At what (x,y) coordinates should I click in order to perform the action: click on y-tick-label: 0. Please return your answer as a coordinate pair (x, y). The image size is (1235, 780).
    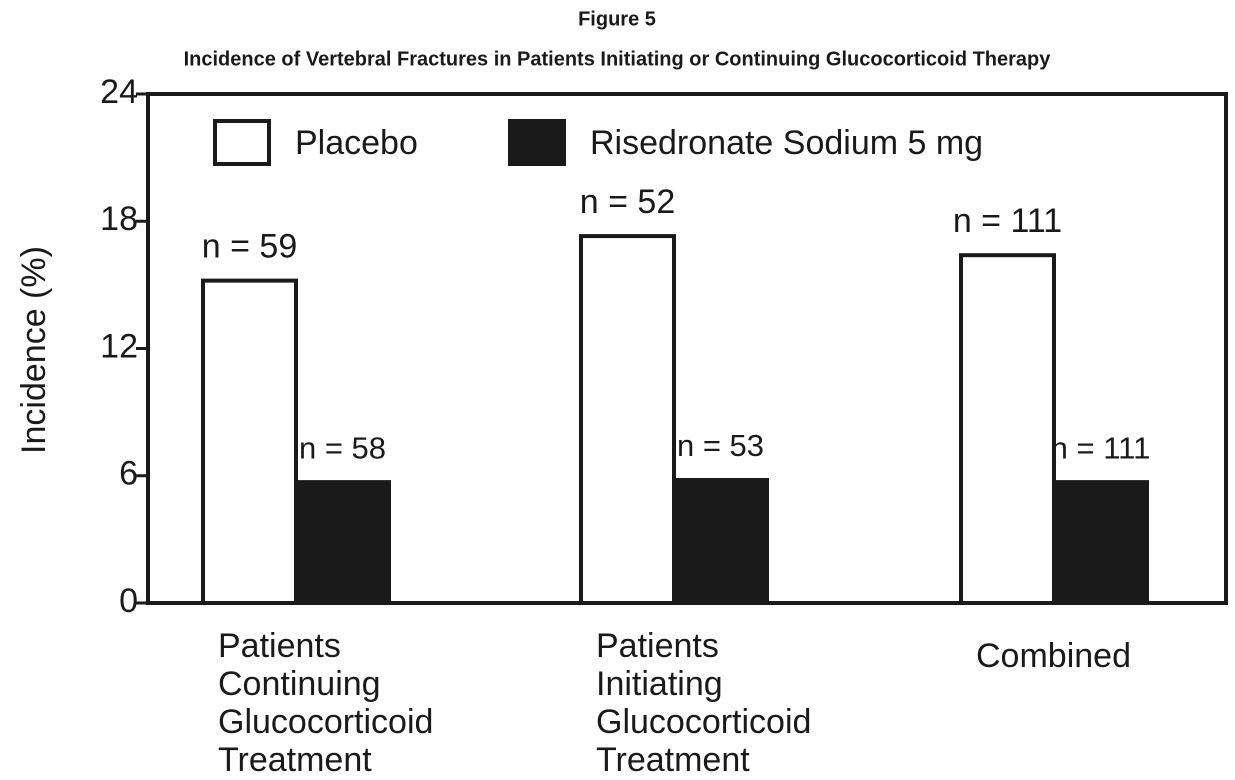
    Looking at the image, I should click on (128, 601).